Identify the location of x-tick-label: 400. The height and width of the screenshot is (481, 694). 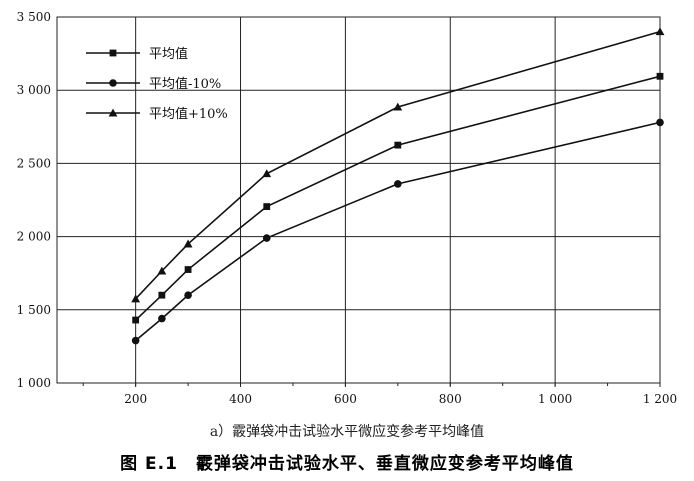
(240, 399).